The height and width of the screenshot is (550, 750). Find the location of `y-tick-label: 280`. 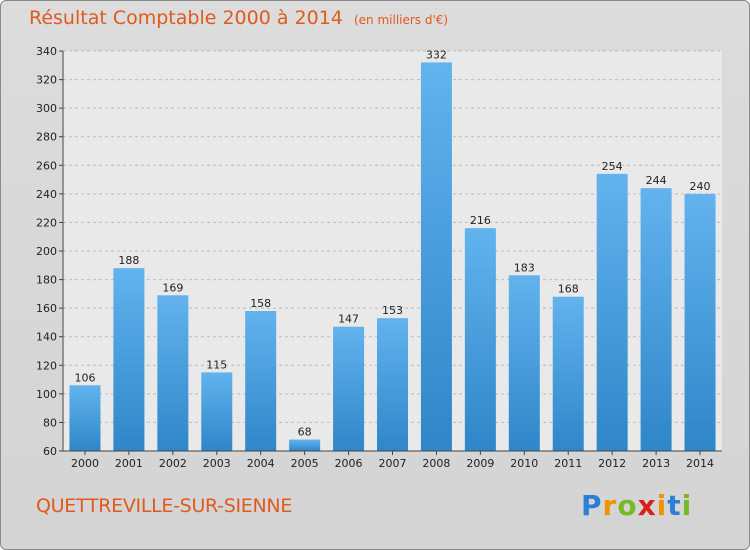

y-tick-label: 280 is located at coordinates (46, 137).